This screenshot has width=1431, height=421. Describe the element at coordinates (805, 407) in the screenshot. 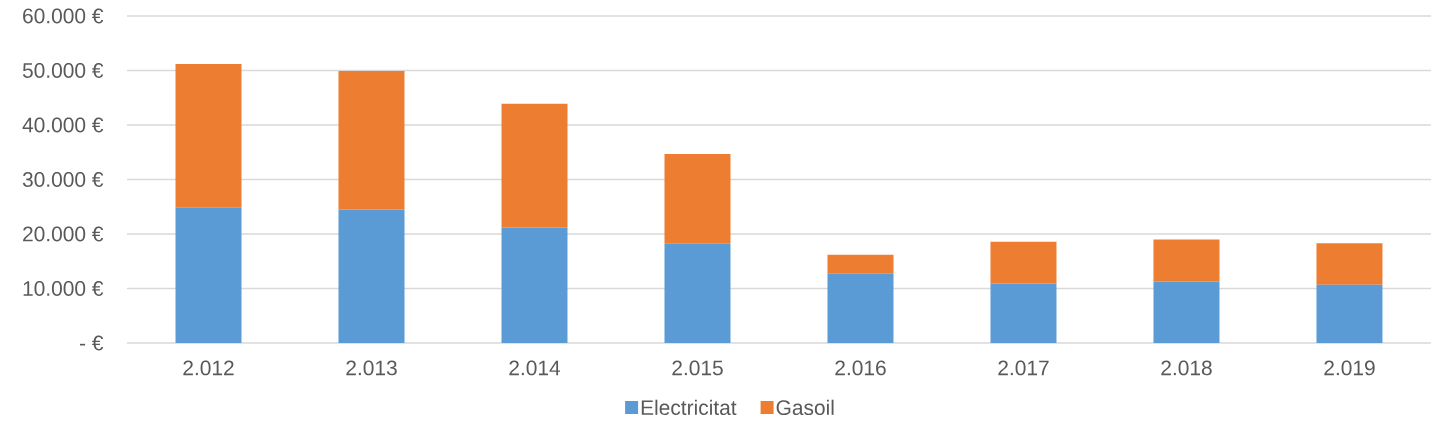

I see `legend-label: Gasoil` at that location.